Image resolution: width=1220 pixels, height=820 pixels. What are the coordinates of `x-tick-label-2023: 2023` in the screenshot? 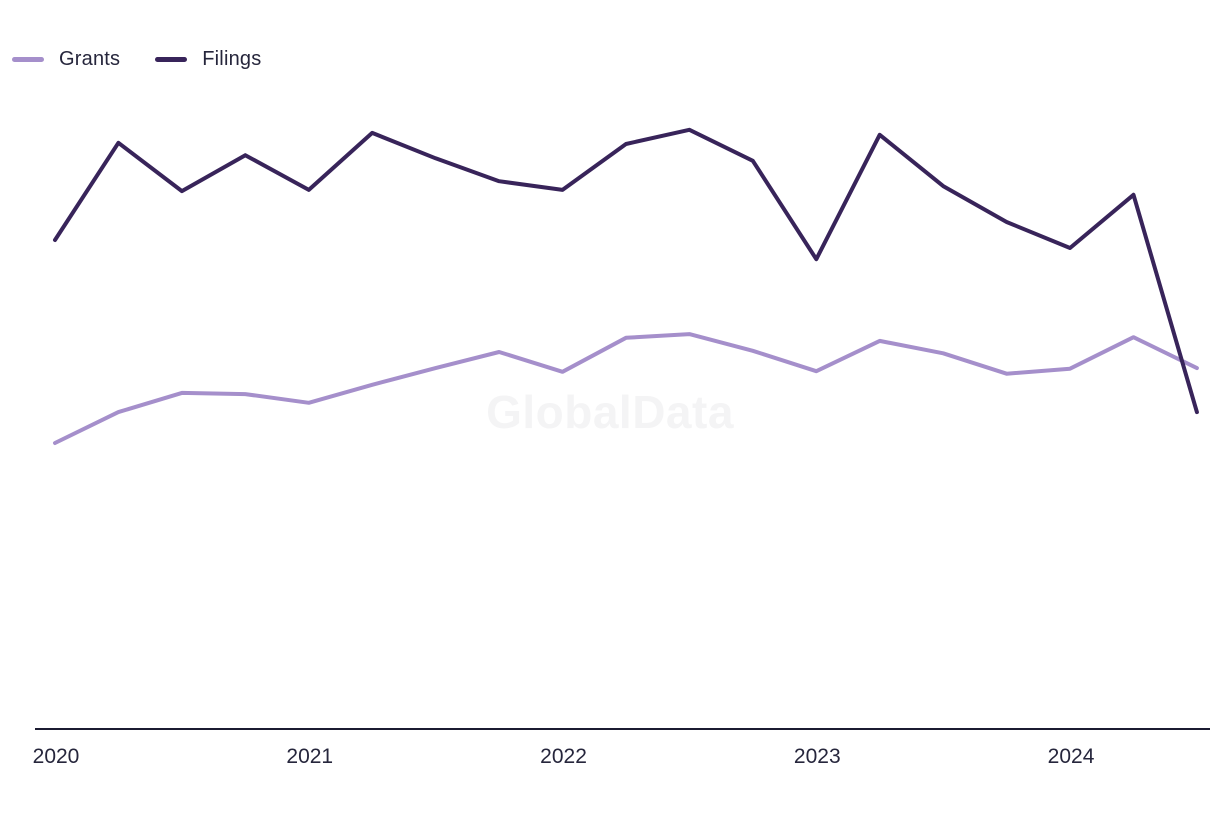 It's located at (817, 756).